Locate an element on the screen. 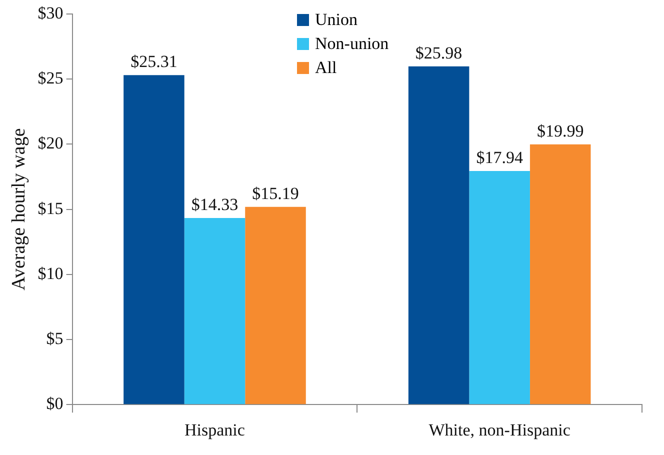  x-tick-label: Hispanic is located at coordinates (215, 430).